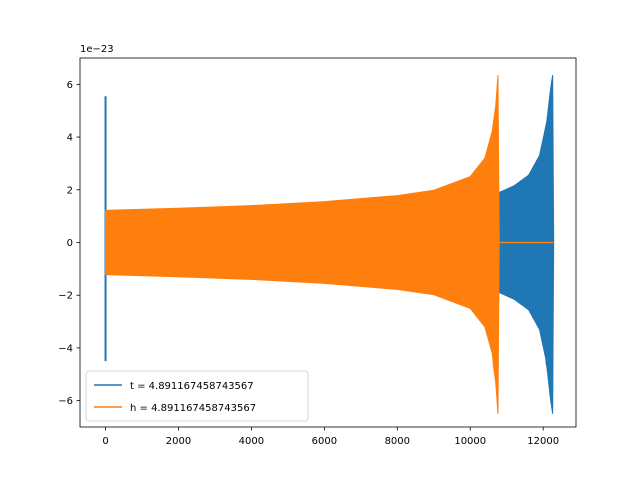 Image resolution: width=640 pixels, height=480 pixels. Describe the element at coordinates (178, 441) in the screenshot. I see `x-tick-label: 2000` at that location.